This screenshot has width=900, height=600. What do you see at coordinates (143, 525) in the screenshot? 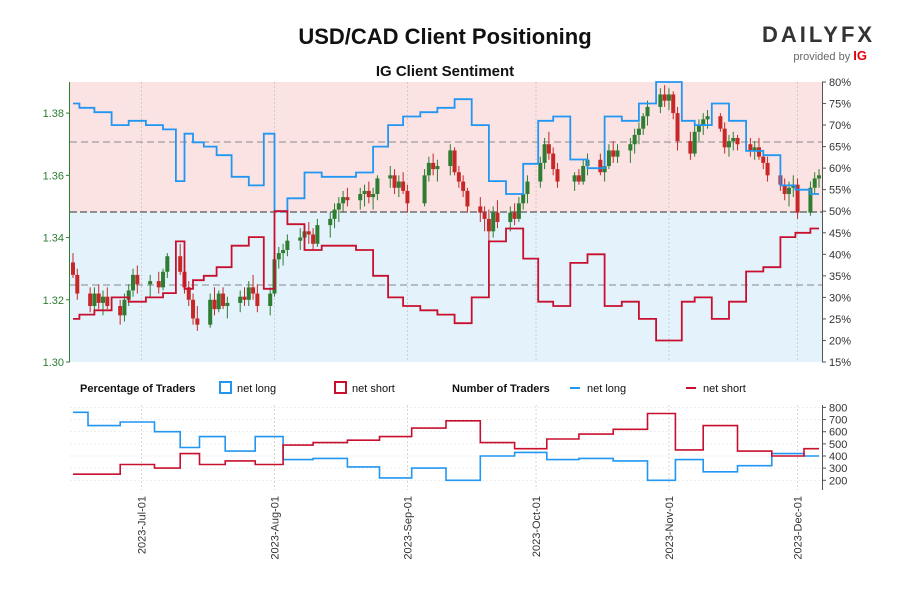
I see `date-tick-label: 2023-Jul-01` at bounding box center [143, 525].